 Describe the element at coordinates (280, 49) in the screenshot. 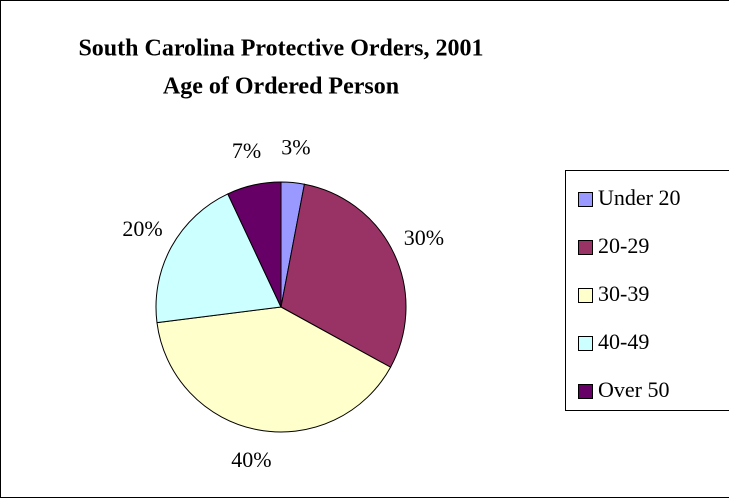

I see `chart-title: South Carolina Protective Orders, 2001` at that location.